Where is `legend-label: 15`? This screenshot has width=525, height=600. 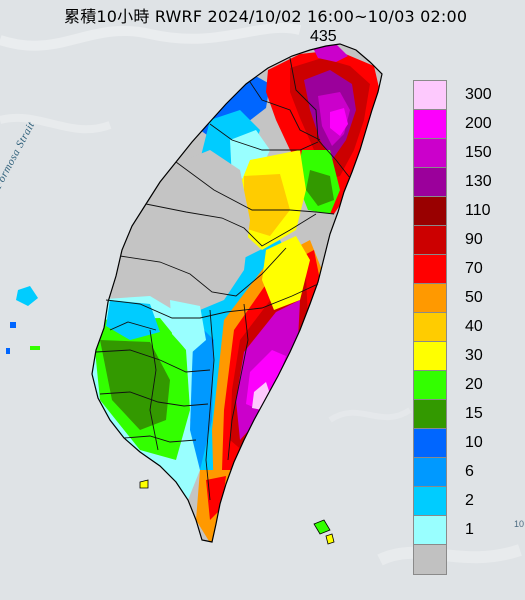
legend-label: 15 is located at coordinates (474, 413).